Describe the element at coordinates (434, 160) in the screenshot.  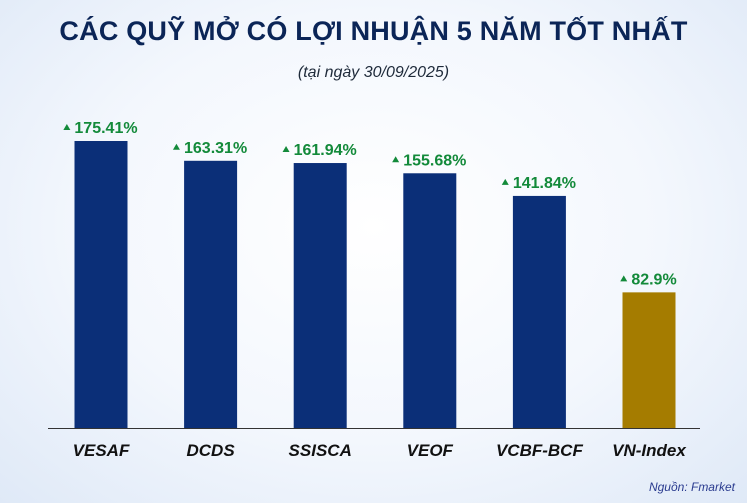
I see `data-label: 155.68%` at that location.